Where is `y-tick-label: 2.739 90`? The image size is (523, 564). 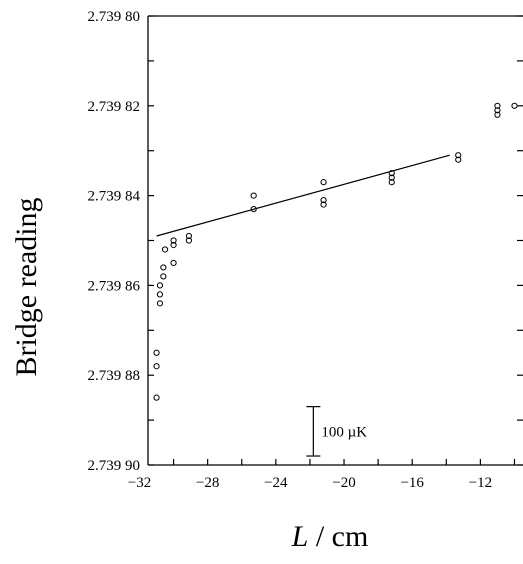
y-tick-label: 2.739 90 is located at coordinates (114, 466).